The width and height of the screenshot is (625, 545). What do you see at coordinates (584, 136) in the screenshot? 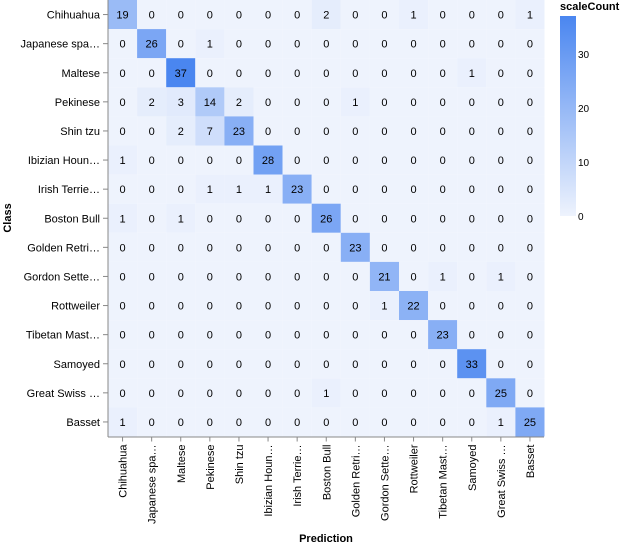
I see `legend-ticks: 0 10 20 30` at bounding box center [584, 136].